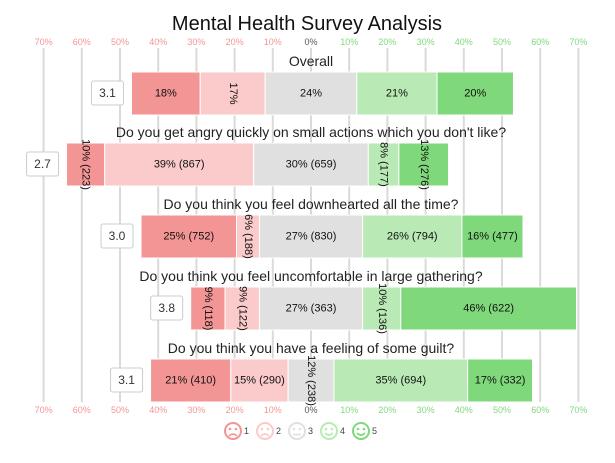  Describe the element at coordinates (188, 236) in the screenshot. I see `bar-label: 25% (752)` at that location.